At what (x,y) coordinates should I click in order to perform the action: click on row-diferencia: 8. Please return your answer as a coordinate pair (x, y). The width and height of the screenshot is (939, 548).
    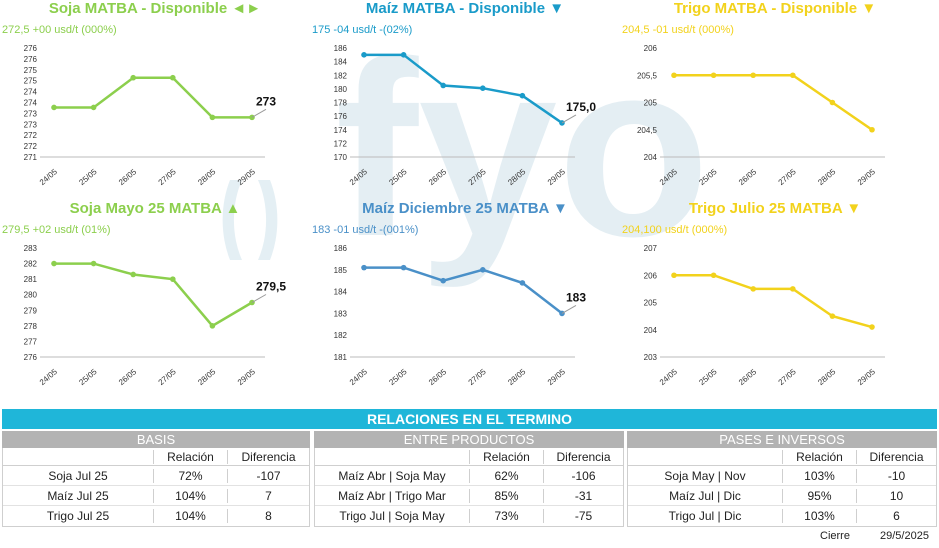
    Looking at the image, I should click on (268, 516).